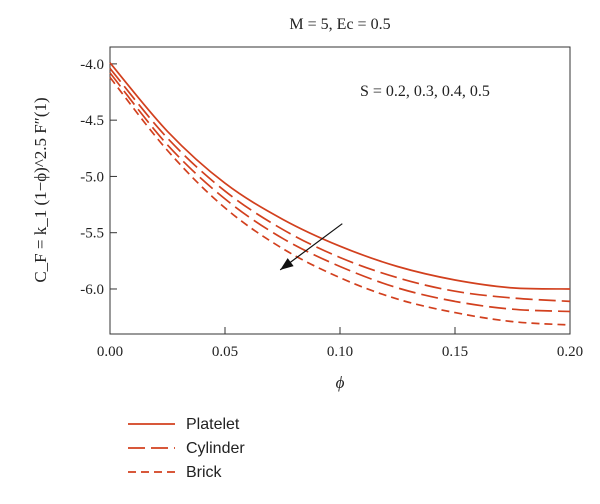 This screenshot has height=504, width=600. What do you see at coordinates (213, 424) in the screenshot?
I see `legend-label-platelet: Platelet` at bounding box center [213, 424].